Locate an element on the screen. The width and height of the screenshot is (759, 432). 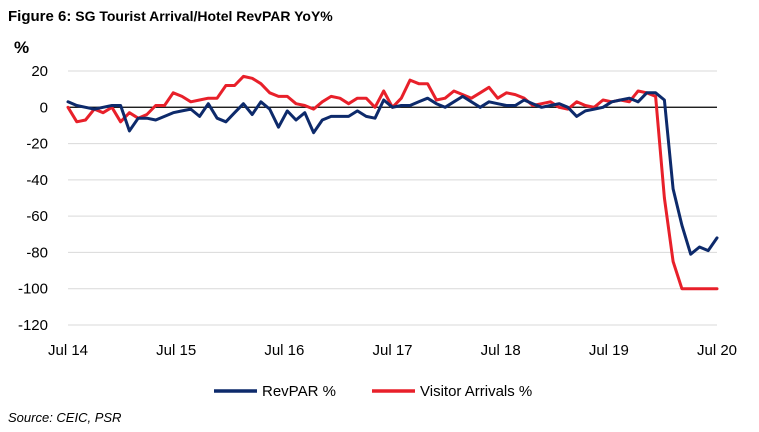
y-tick-label: -60 is located at coordinates (37, 216).